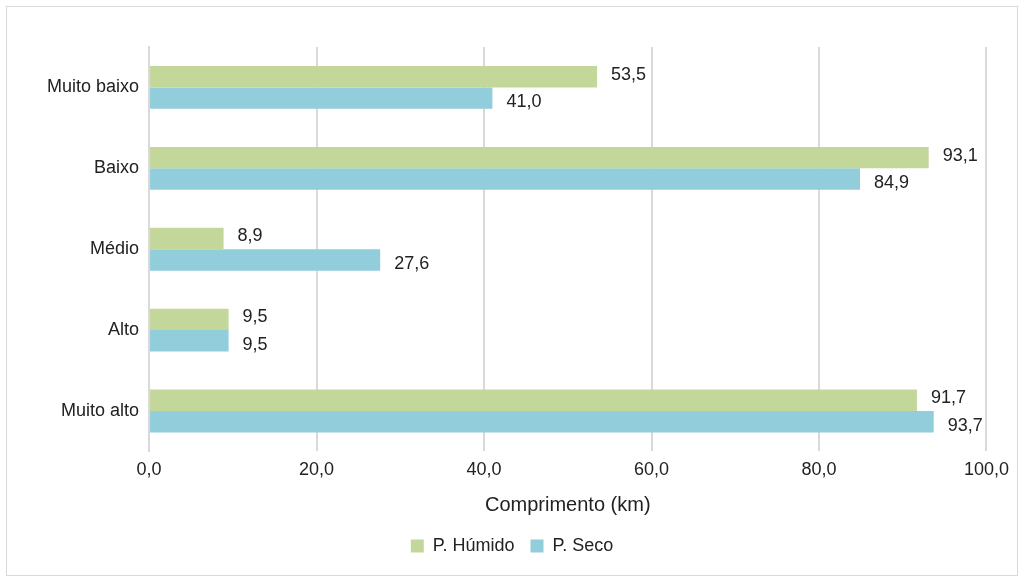 The image size is (1023, 581). What do you see at coordinates (965, 424) in the screenshot?
I see `data-label: 93,7` at bounding box center [965, 424].